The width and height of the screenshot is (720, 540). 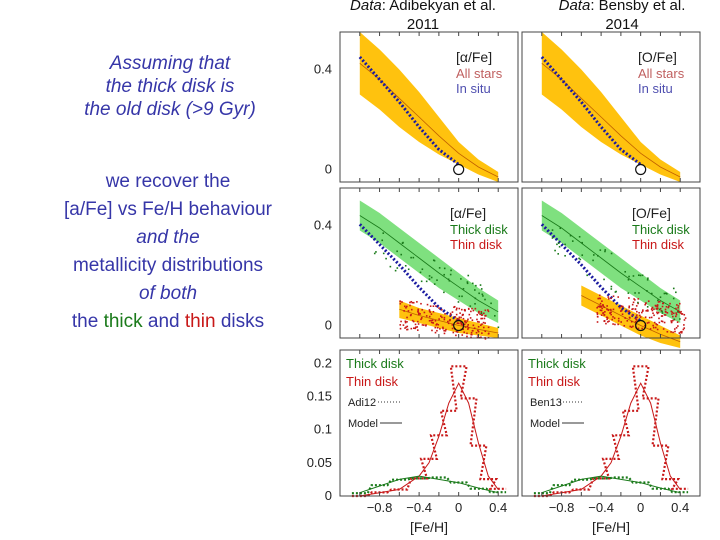 I want to click on thick-disk-histogram, so click(x=429, y=485).